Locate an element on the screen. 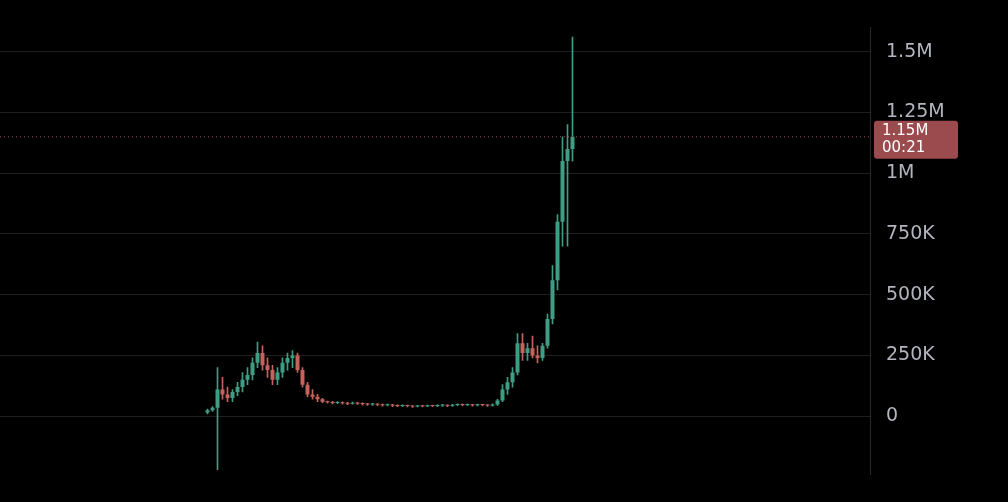 The image size is (1008, 502). y-tick-label: 250K is located at coordinates (911, 353).